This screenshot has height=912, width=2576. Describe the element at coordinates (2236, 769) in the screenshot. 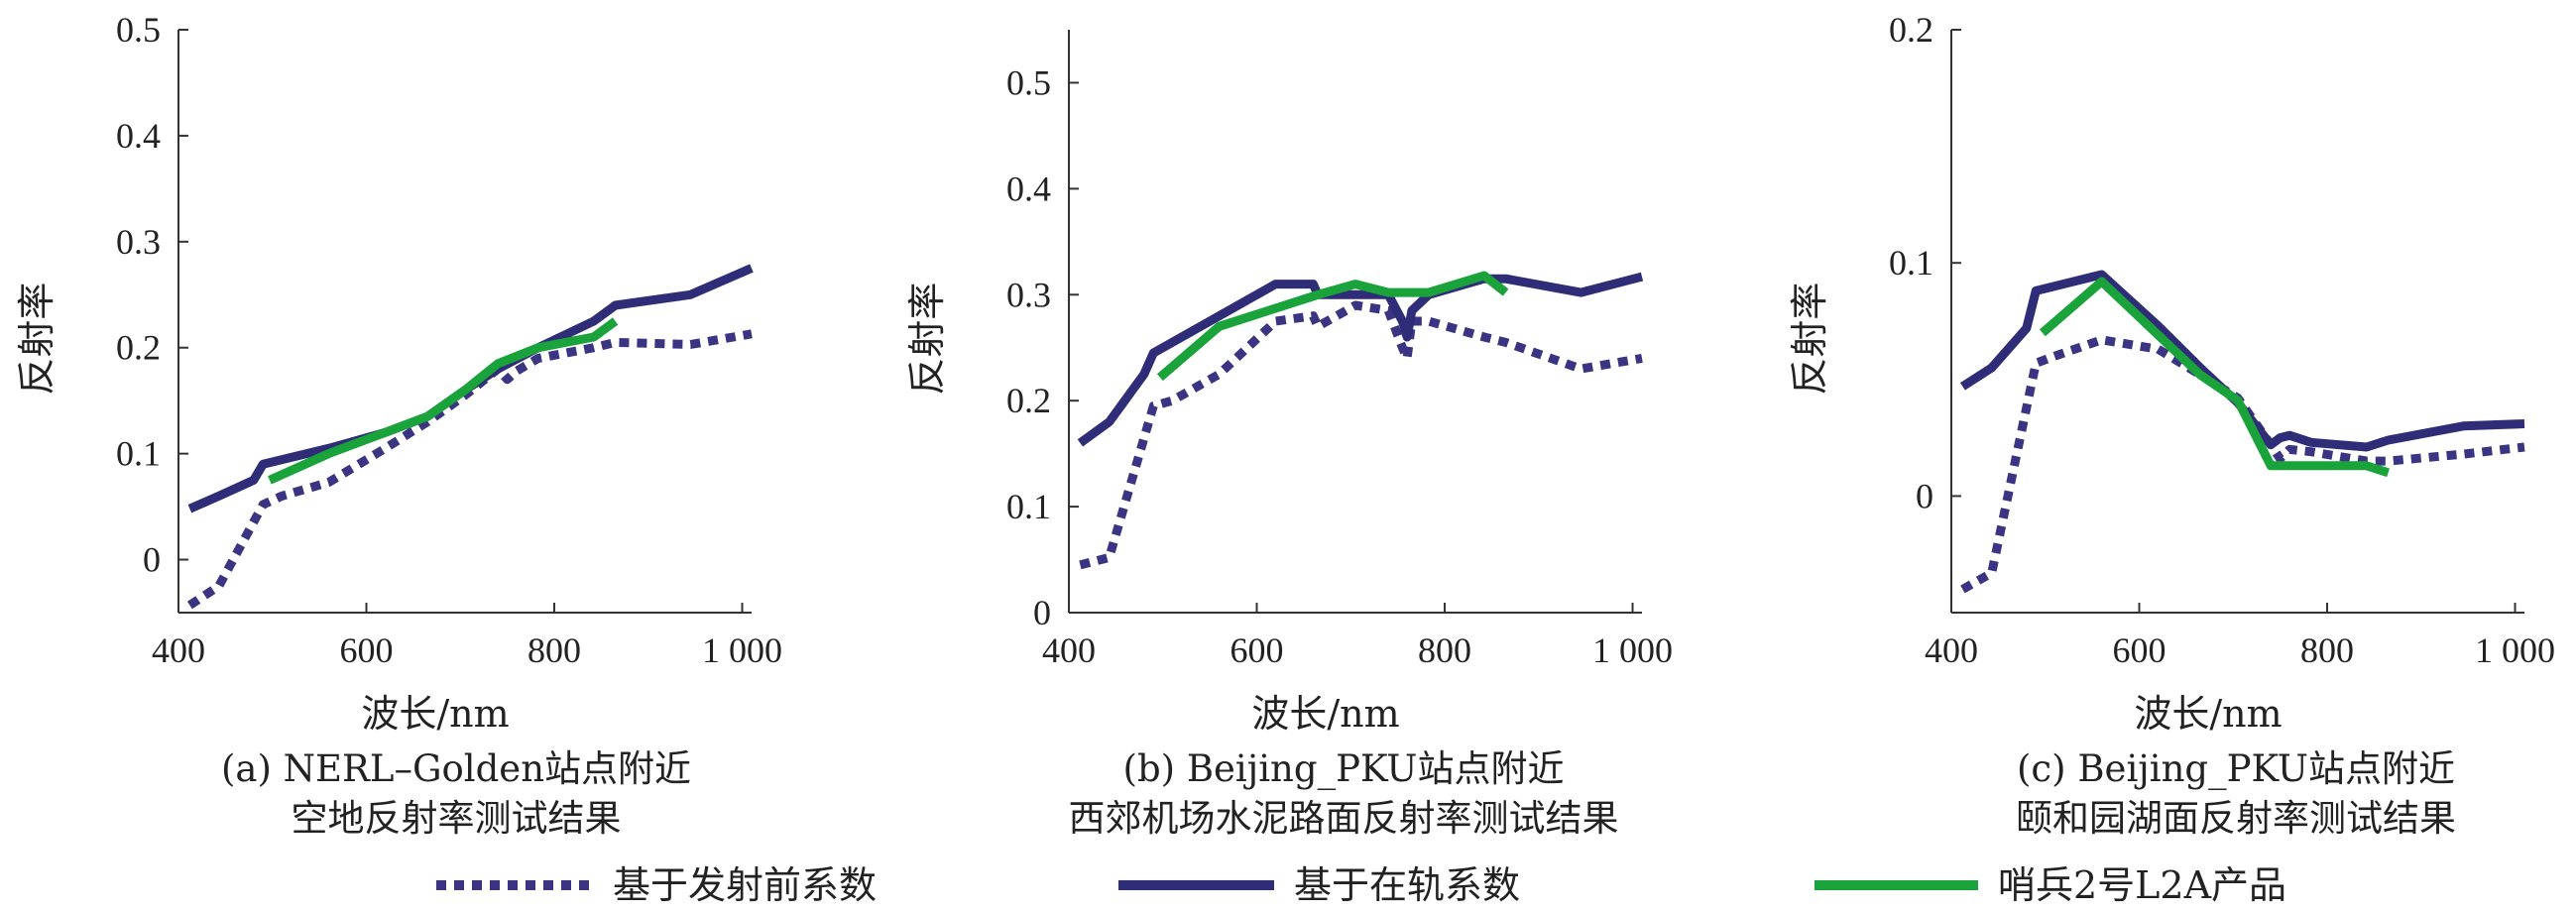

I see `panel-caption-line1: (c) Beijing_PKU站点附近` at that location.